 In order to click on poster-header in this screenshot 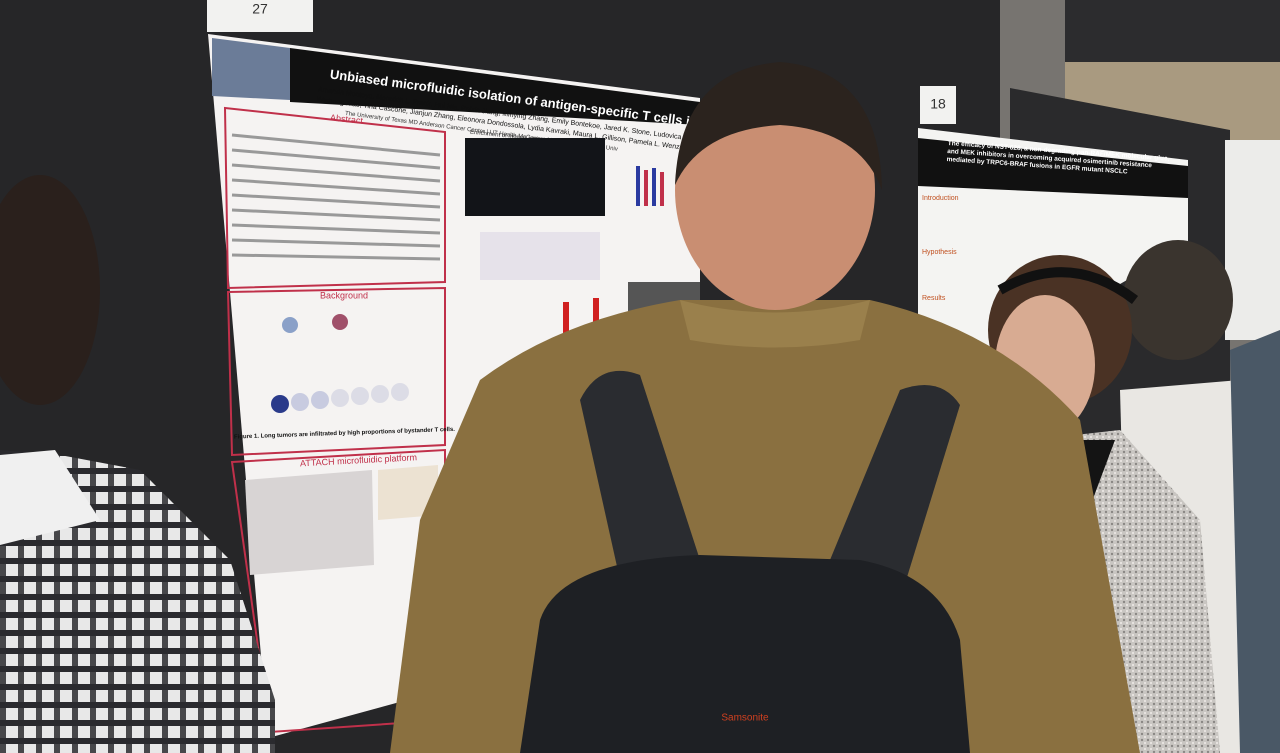, I will do `click(495, 86)`.